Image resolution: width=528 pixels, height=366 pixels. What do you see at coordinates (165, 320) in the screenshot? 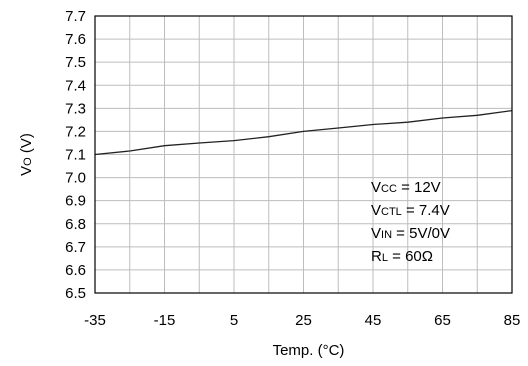
I see `x-tick-label: -15` at bounding box center [165, 320].